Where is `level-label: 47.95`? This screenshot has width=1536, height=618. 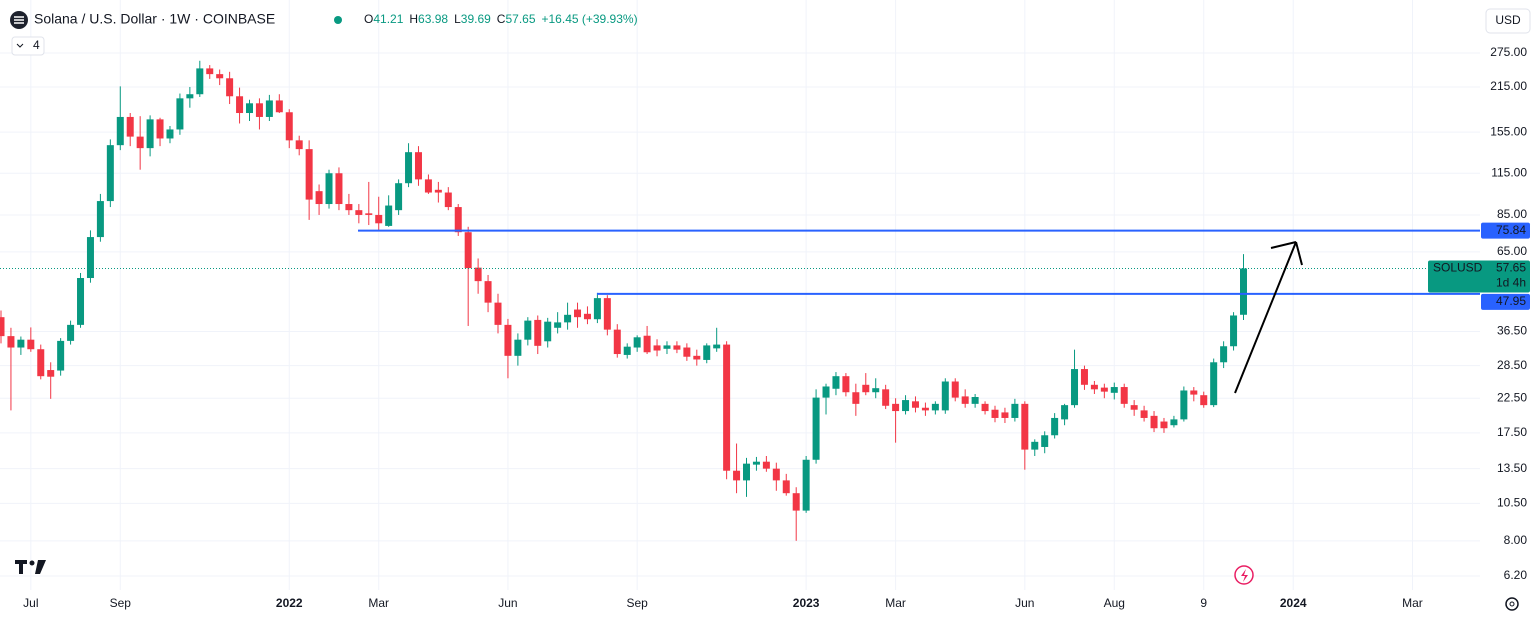
level-label: 47.95 is located at coordinates (1511, 301).